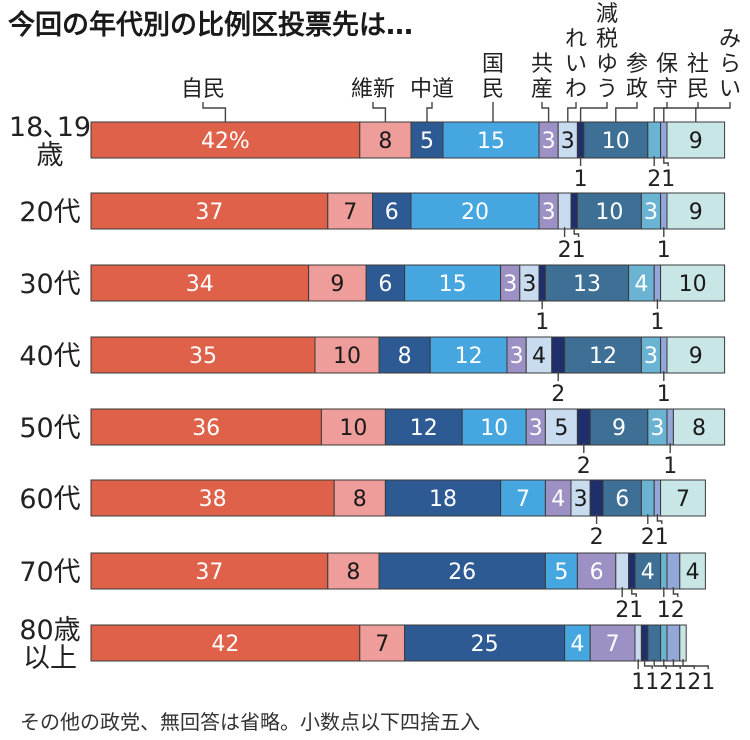 The height and width of the screenshot is (740, 750). Describe the element at coordinates (453, 284) in the screenshot. I see `data-label: 15` at that location.